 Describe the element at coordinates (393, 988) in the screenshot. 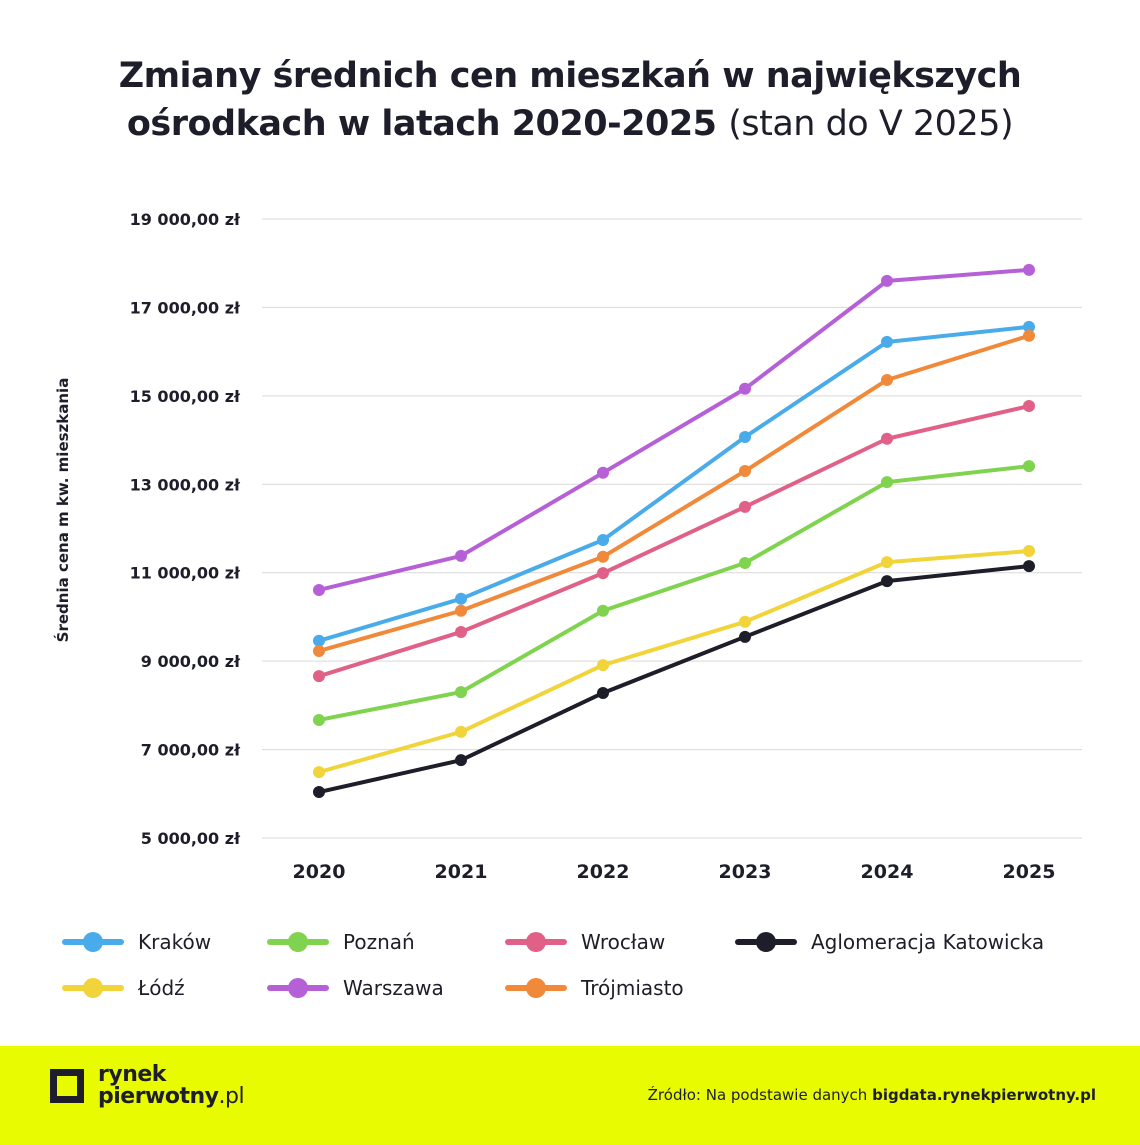

I see `legend-label: Warszawa` at that location.